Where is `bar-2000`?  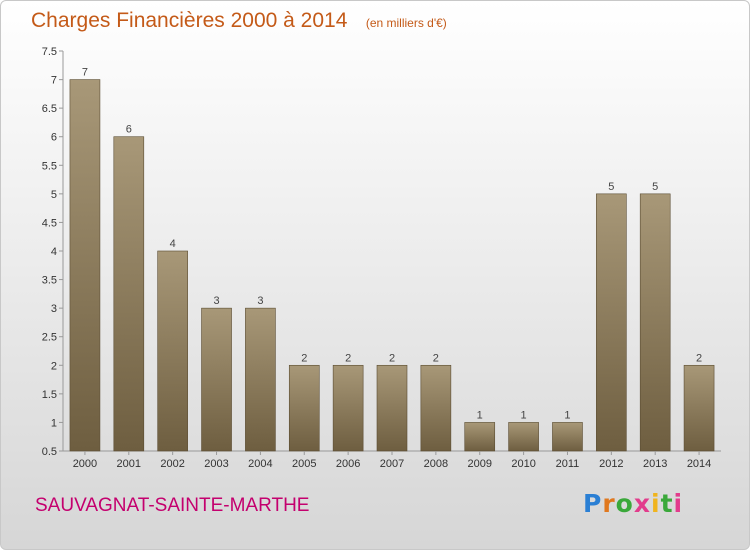
bar-2000 is located at coordinates (85, 265).